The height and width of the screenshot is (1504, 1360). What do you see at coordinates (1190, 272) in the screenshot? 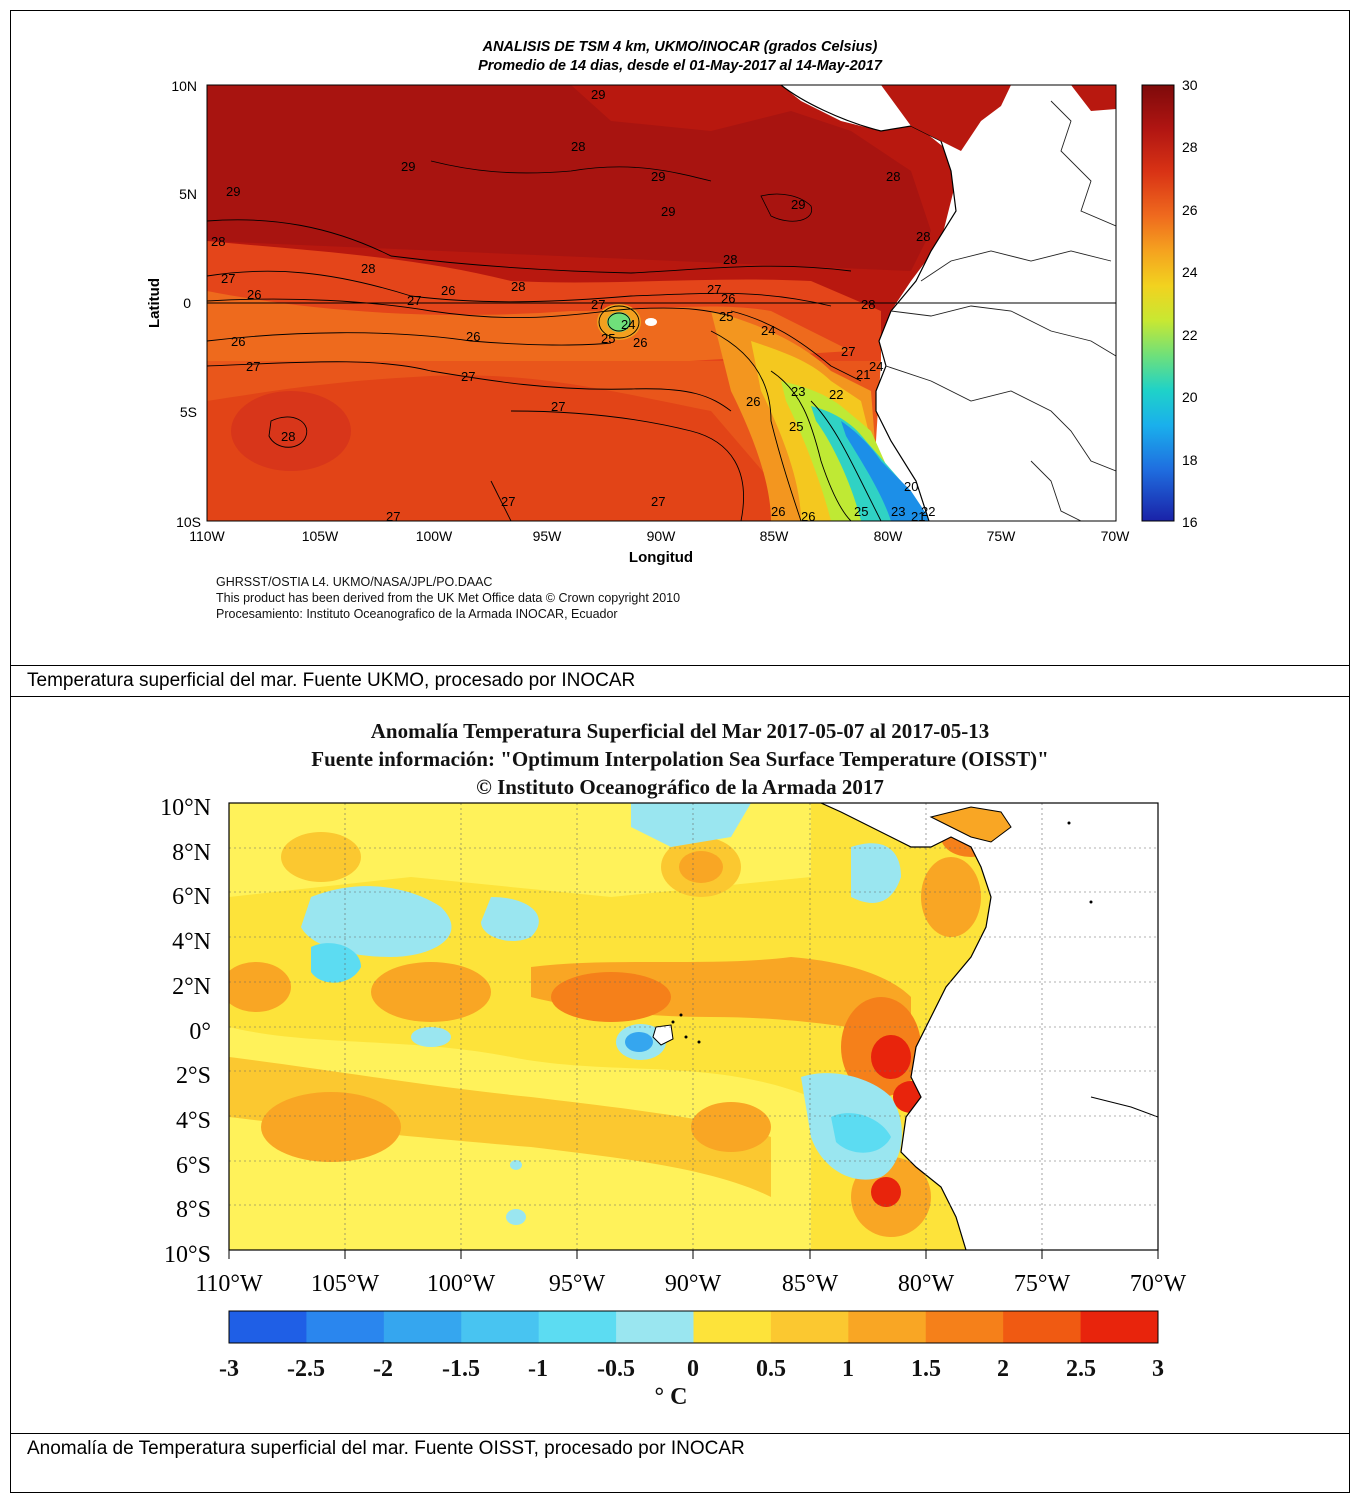
I see `sst-colorbar-tick: 24` at bounding box center [1190, 272].